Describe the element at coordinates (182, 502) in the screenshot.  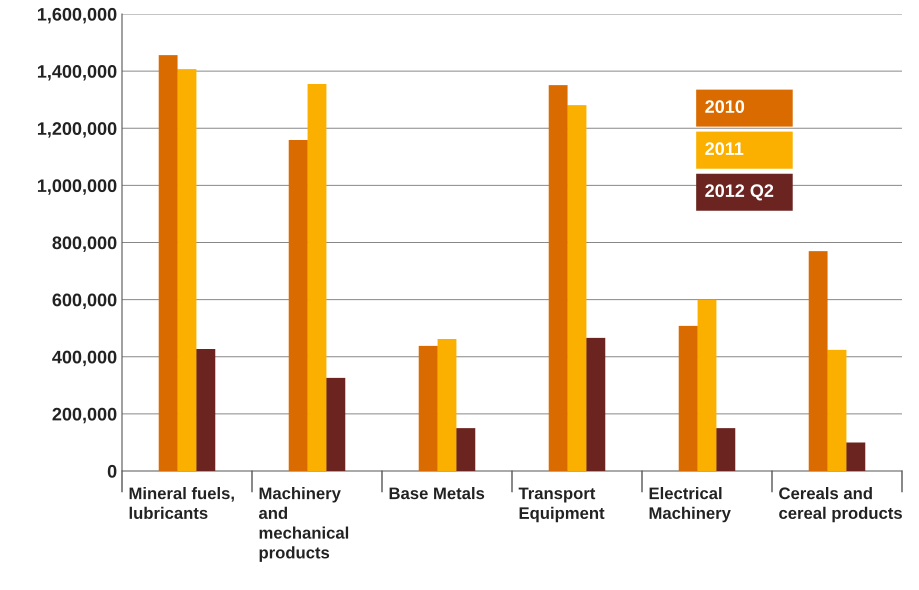
I see `x-tick-label: Mineral fuels, lubricants` at that location.